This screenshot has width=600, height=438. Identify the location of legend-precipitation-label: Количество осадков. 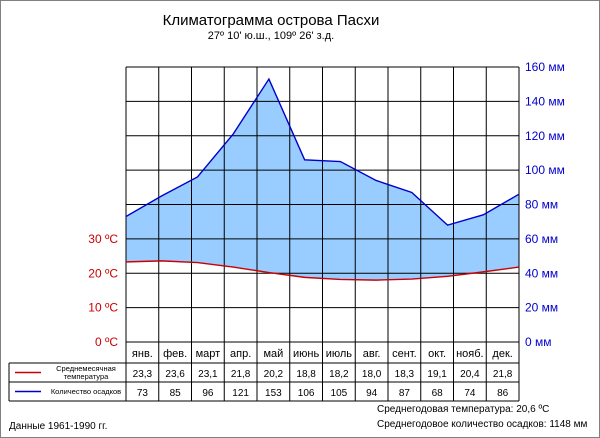
(86, 391).